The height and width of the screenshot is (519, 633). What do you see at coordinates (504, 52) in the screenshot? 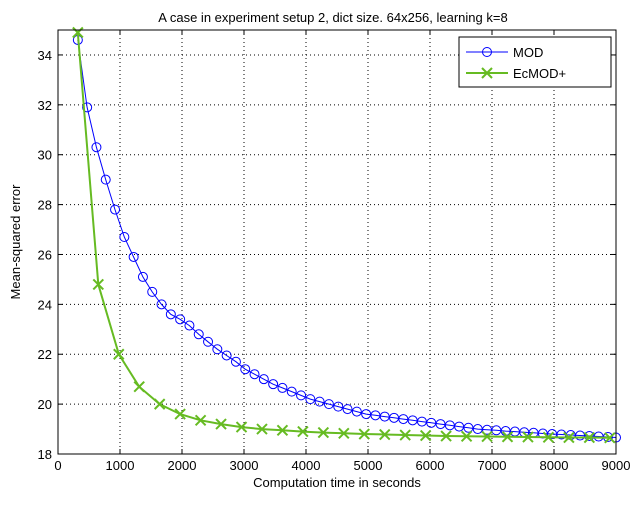
I see `legend-item: MOD` at bounding box center [504, 52].